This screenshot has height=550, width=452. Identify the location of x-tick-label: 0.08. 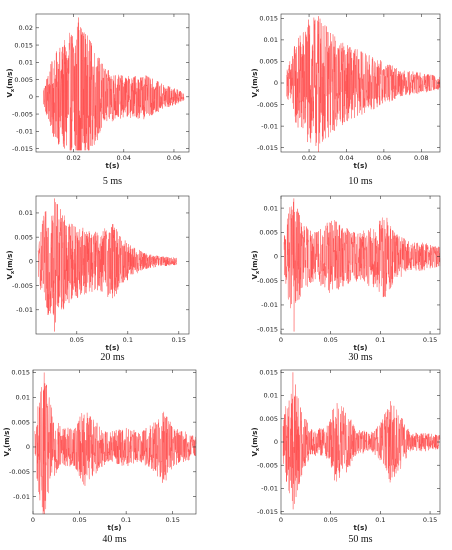
(421, 158).